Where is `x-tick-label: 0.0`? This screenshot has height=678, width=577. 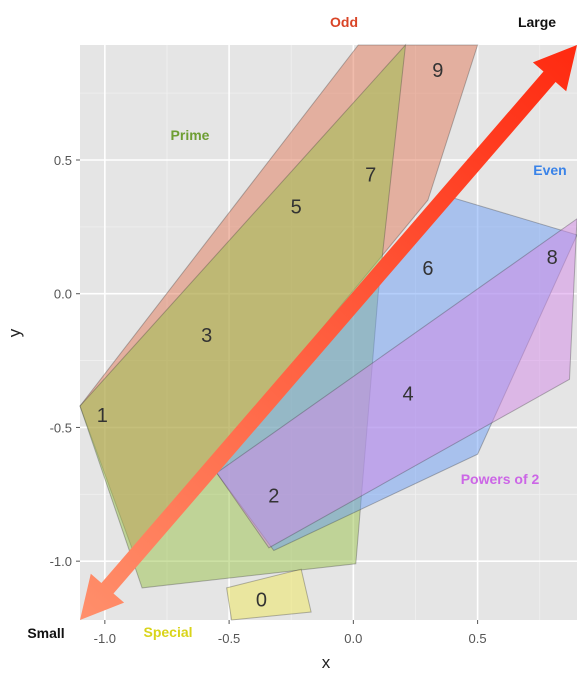 x-tick-label: 0.0 is located at coordinates (353, 638).